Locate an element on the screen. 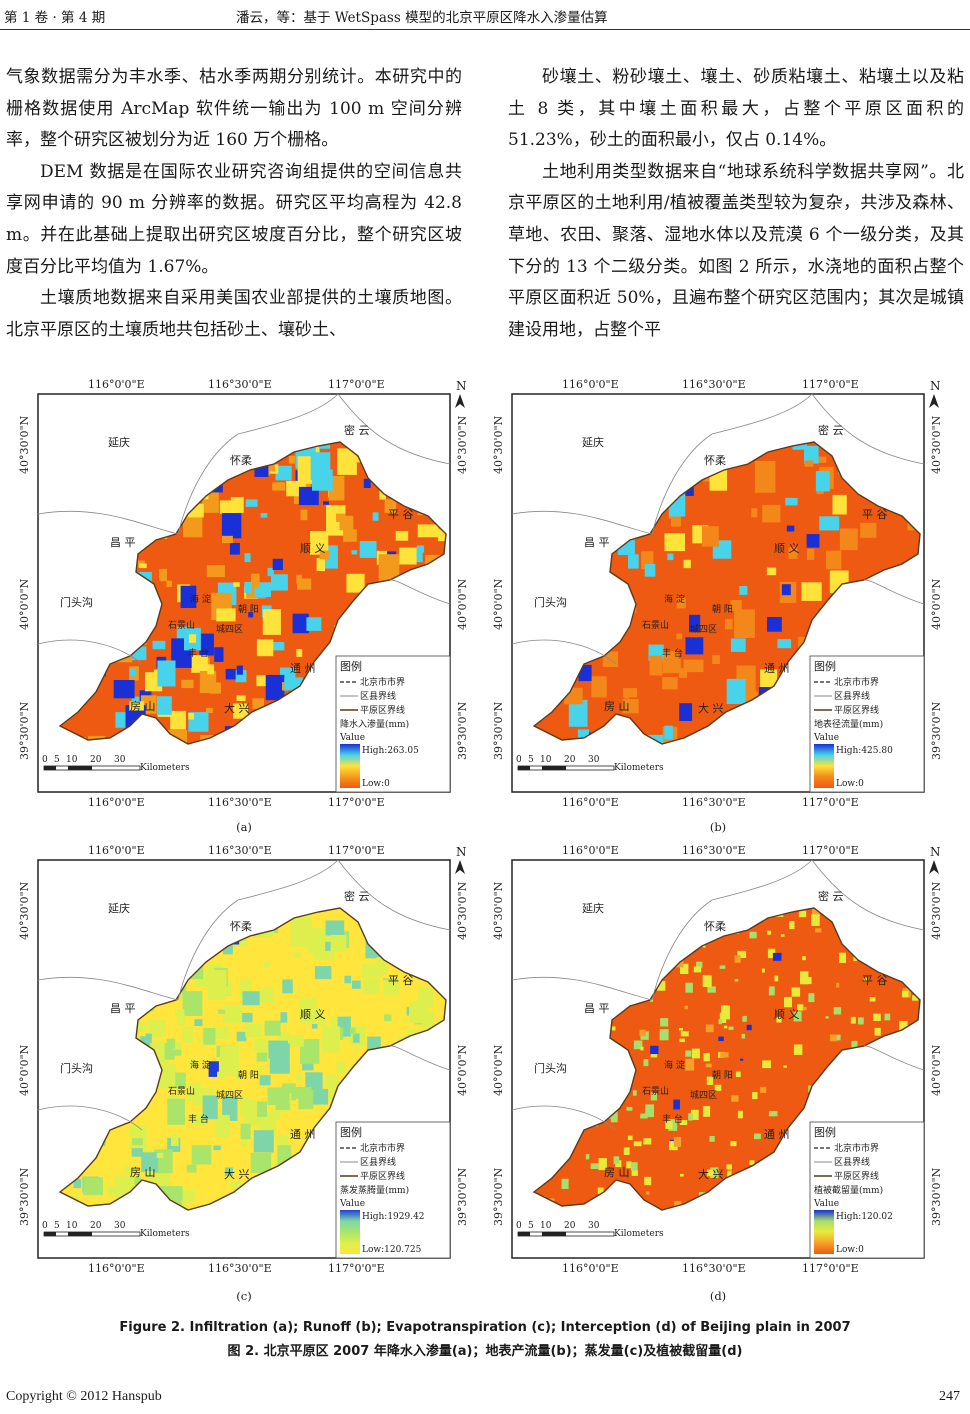 Image resolution: width=970 pixels, height=1414 pixels. scale-unit: Kilometers is located at coordinates (165, 1234).